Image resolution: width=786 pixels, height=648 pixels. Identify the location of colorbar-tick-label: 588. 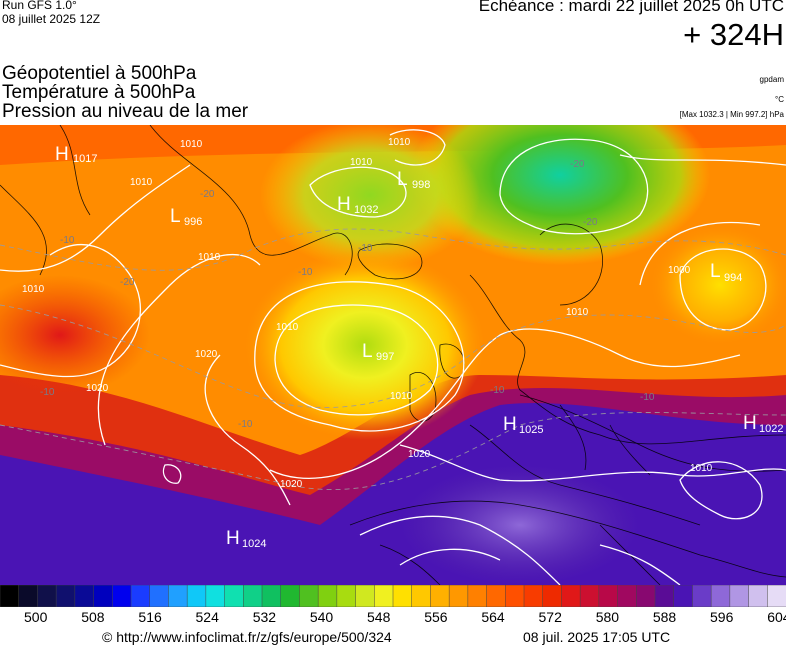
(664, 617).